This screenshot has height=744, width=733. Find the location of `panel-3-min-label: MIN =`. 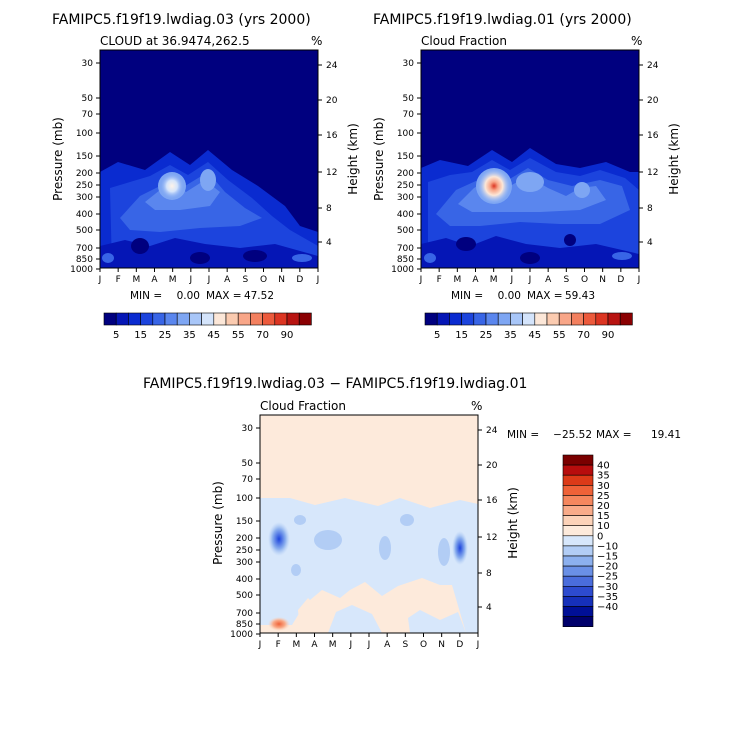

panel-3-min-label: MIN = is located at coordinates (523, 435).